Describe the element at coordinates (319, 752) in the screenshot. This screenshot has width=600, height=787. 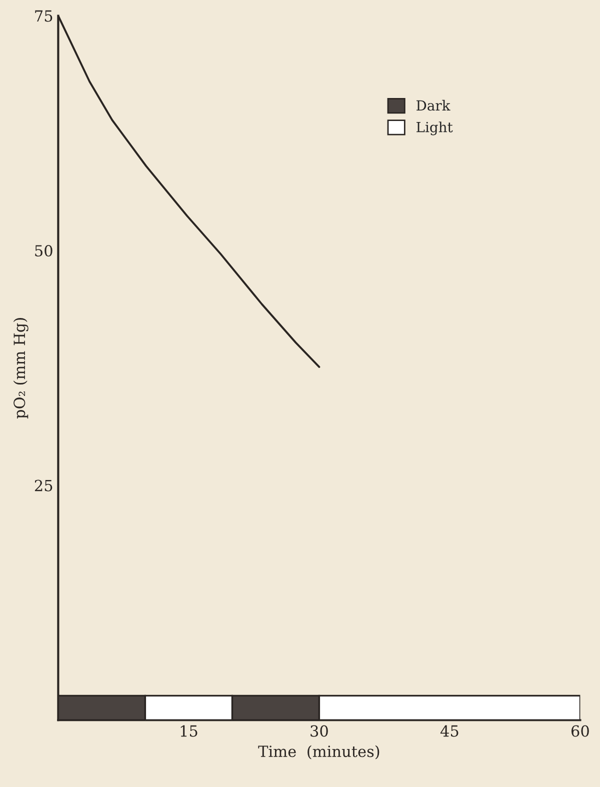
I see `x-axis-title: Time (minutes)` at that location.